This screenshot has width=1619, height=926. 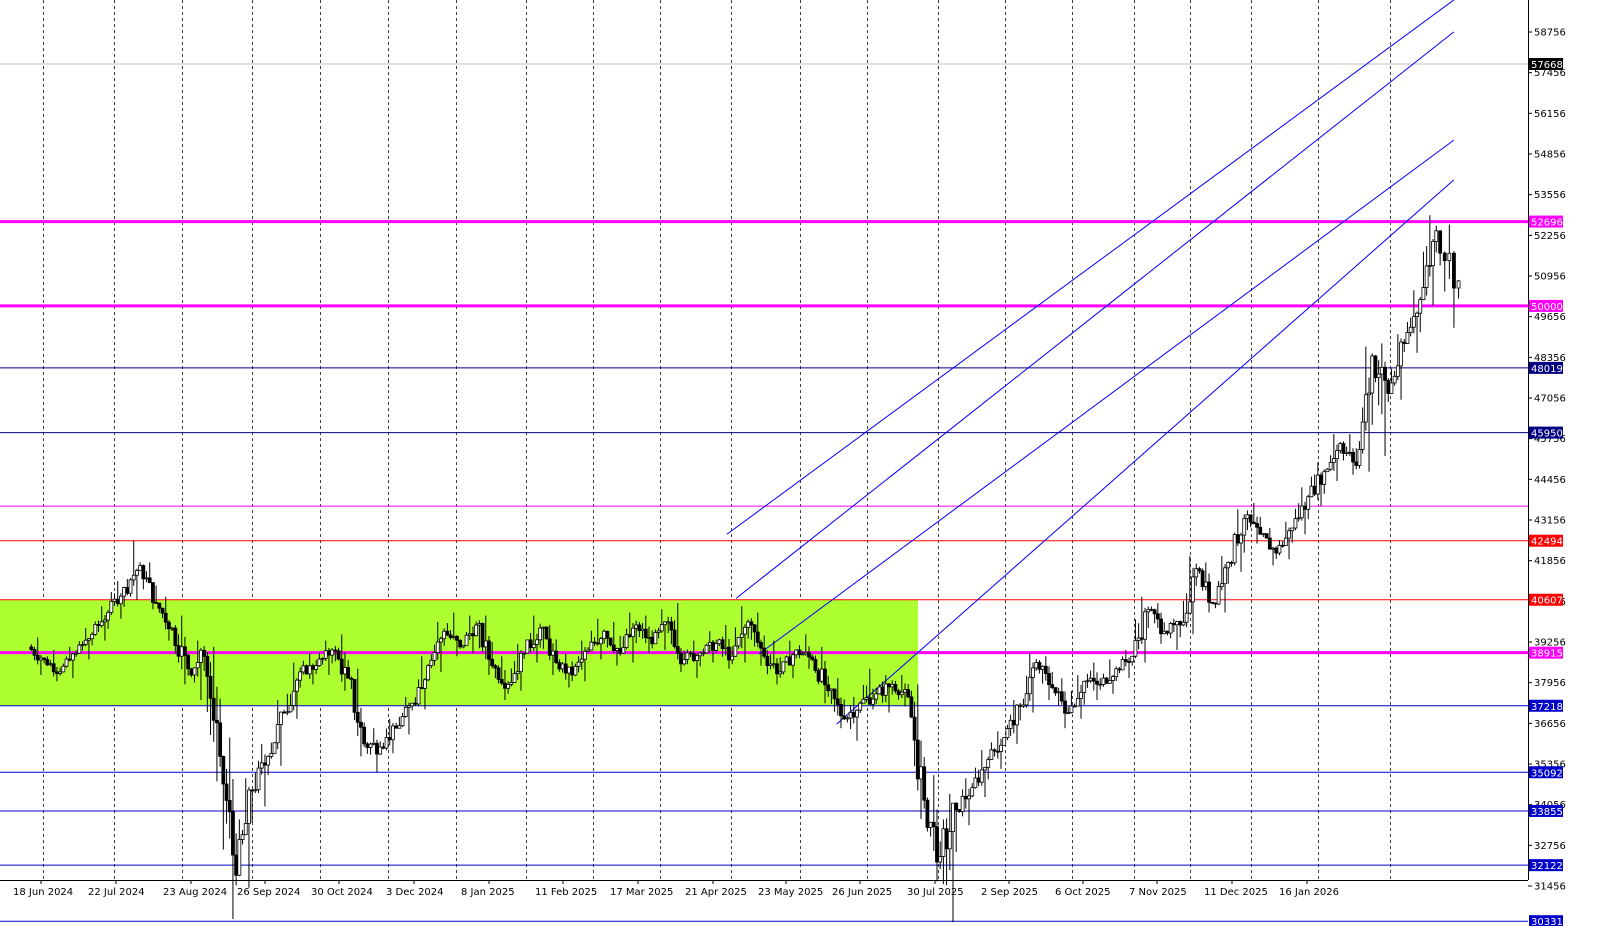 What do you see at coordinates (488, 892) in the screenshot?
I see `x-tick-label: 8 Jan 2025` at bounding box center [488, 892].